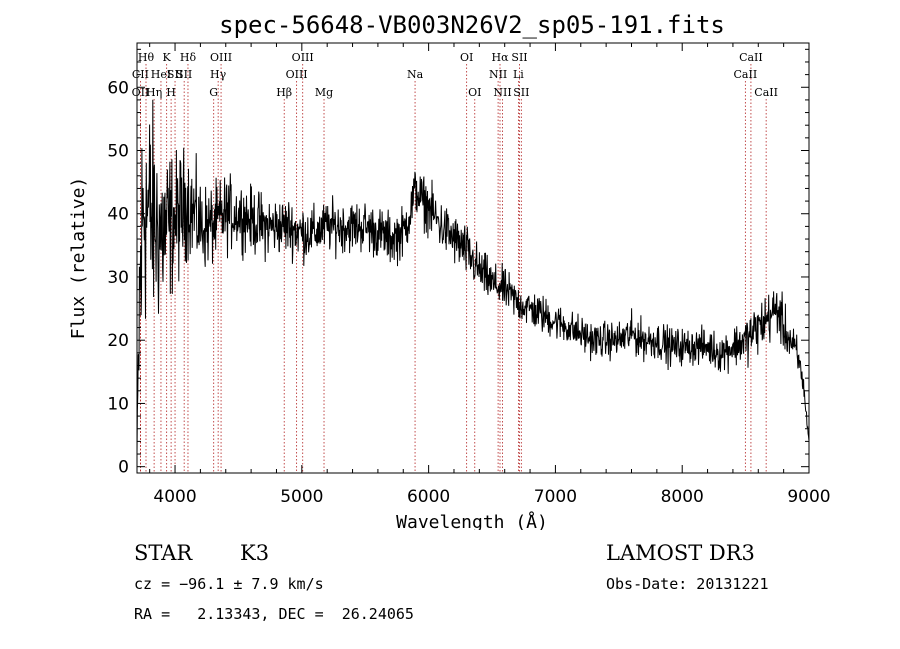 The height and width of the screenshot is (649, 900). I want to click on y-tick-label: 0, so click(123, 468).